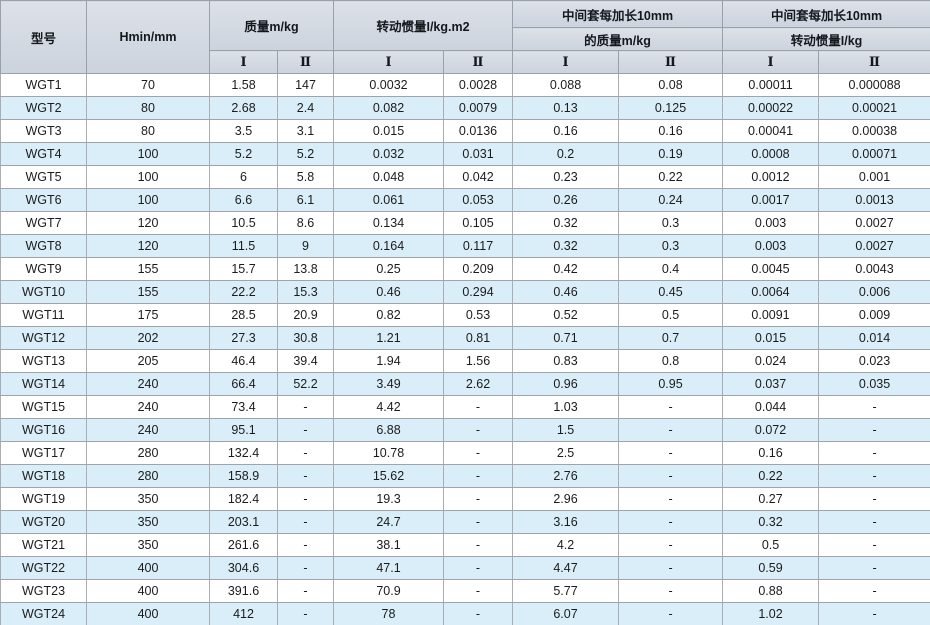 The image size is (930, 625). I want to click on value-cell: 46.4, so click(243, 361).